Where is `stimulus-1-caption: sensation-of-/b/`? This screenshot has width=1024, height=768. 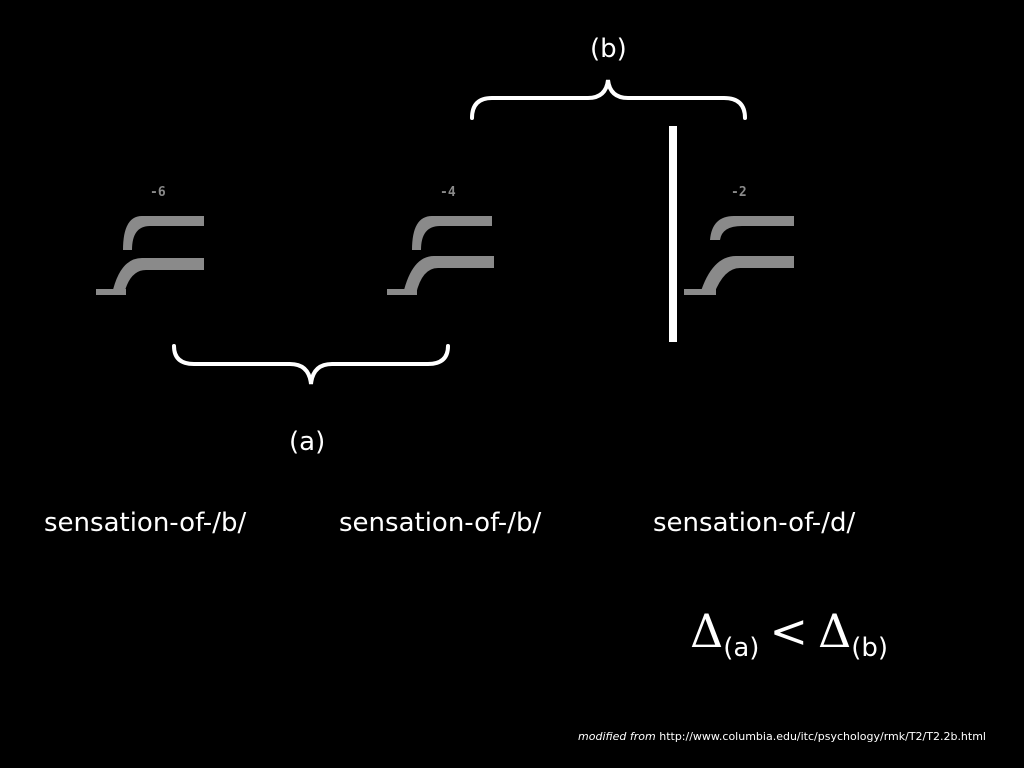 stimulus-1-caption: sensation-of-/b/ is located at coordinates (145, 523).